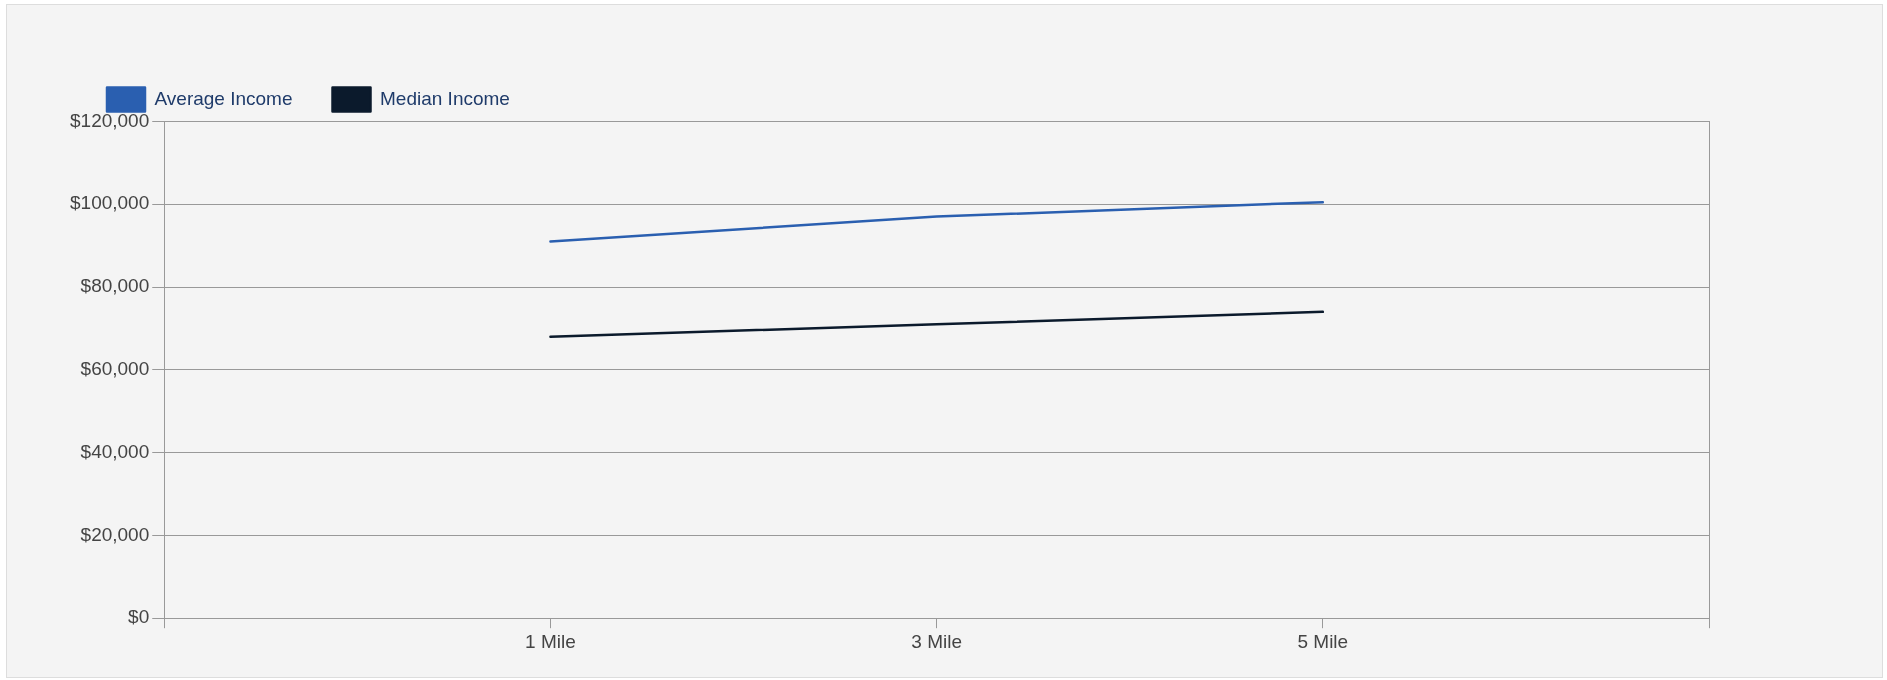 This screenshot has width=1887, height=680. I want to click on y-tick-label: $60,000, so click(115, 369).